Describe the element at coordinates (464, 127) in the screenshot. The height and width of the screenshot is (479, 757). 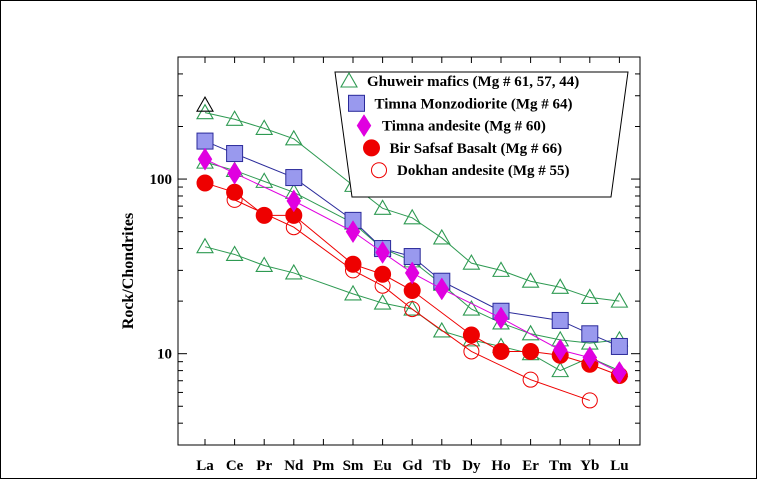
I see `legend-label: Timna andesite (Mg # 60)` at that location.